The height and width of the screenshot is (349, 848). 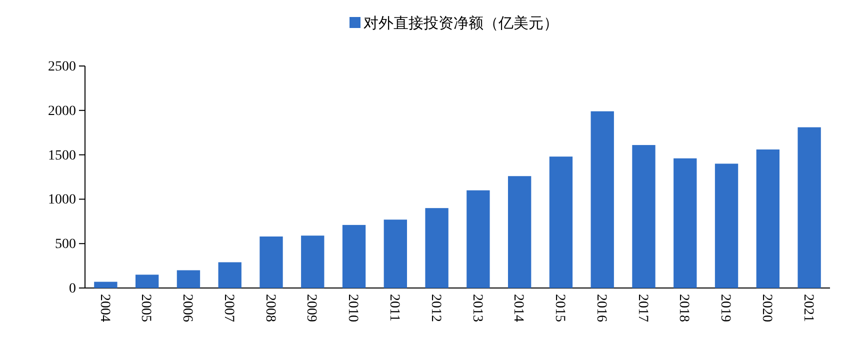 I want to click on x-tick-label: 2010, so click(x=352, y=308).